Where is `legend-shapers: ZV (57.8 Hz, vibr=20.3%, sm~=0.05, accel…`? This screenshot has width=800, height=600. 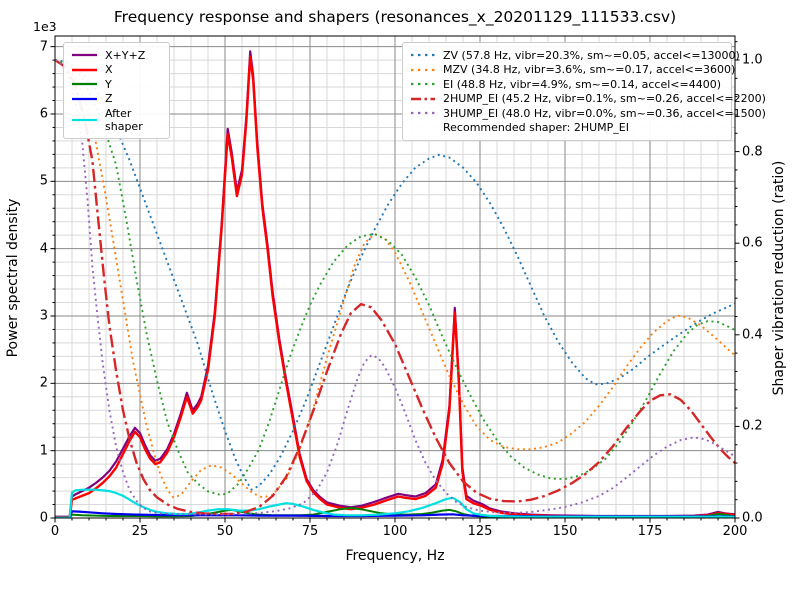 legend-shapers: ZV (57.8 Hz, vibr=20.3%, sm~=0.05, accel… is located at coordinates (584, 91).